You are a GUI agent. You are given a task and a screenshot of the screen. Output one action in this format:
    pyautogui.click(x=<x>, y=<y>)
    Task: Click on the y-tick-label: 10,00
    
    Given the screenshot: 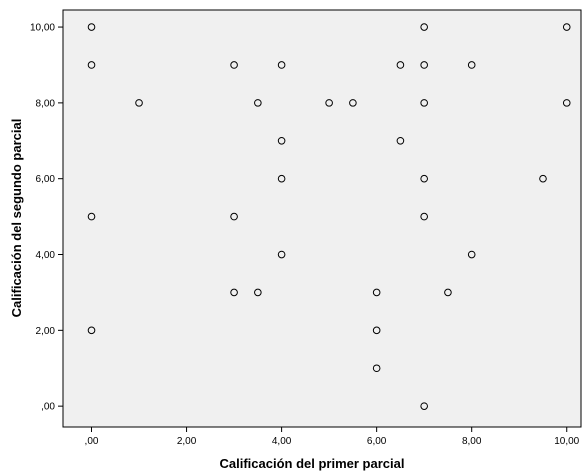 What is the action you would take?
    pyautogui.click(x=42, y=28)
    